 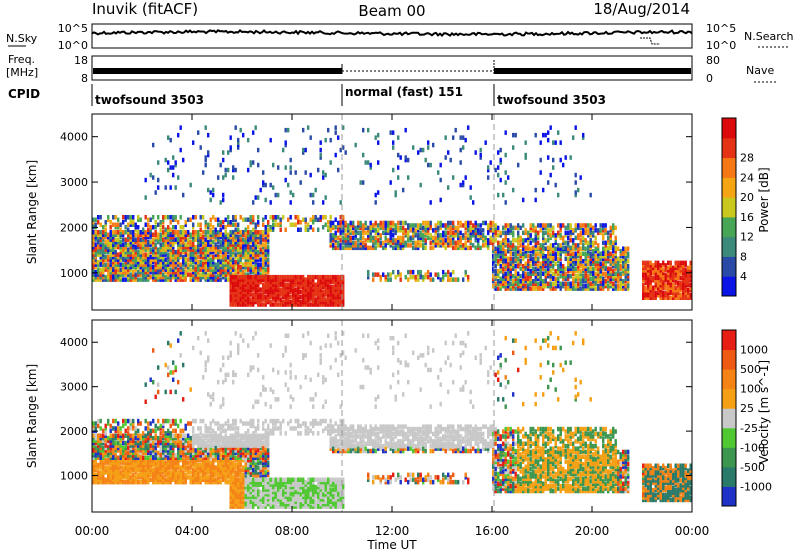 What do you see at coordinates (32, 416) in the screenshot?
I see `velocity-ylabel: Slant Range [km]` at bounding box center [32, 416].